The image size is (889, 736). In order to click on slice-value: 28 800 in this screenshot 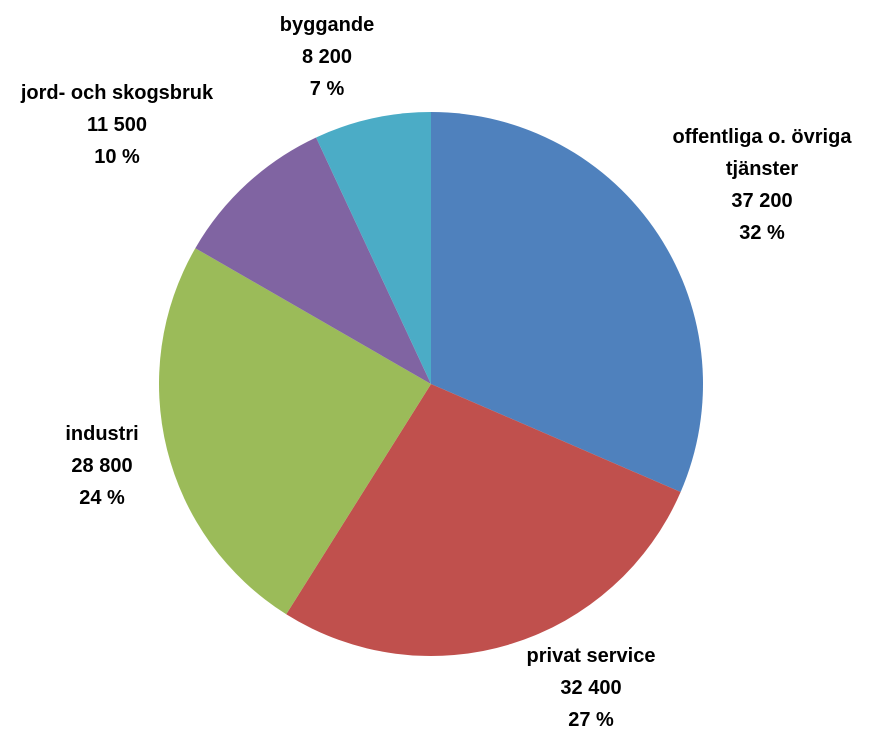, I will do `click(102, 466)`.